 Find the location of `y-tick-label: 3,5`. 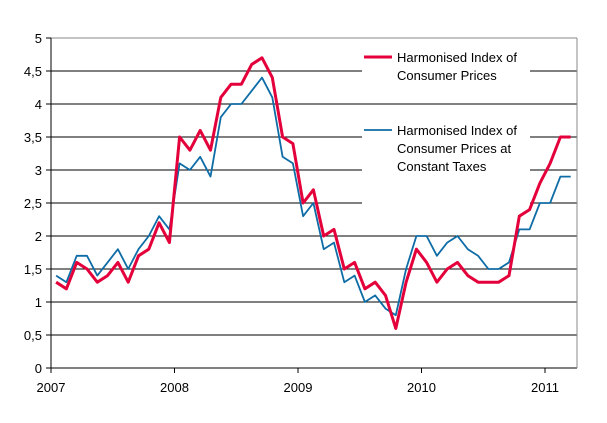

y-tick-label: 3,5 is located at coordinates (33, 137).